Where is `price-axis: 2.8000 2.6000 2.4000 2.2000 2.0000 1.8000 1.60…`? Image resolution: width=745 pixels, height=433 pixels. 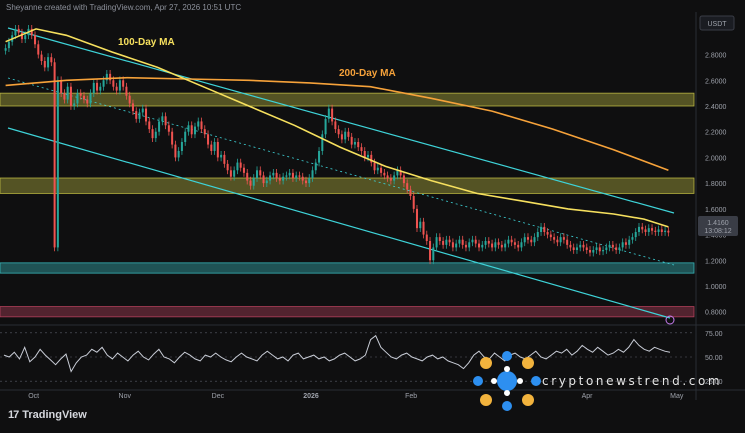 price-axis: 2.8000 2.6000 2.4000 2.2000 2.0000 1.8000 1.60… is located at coordinates (716, 185).